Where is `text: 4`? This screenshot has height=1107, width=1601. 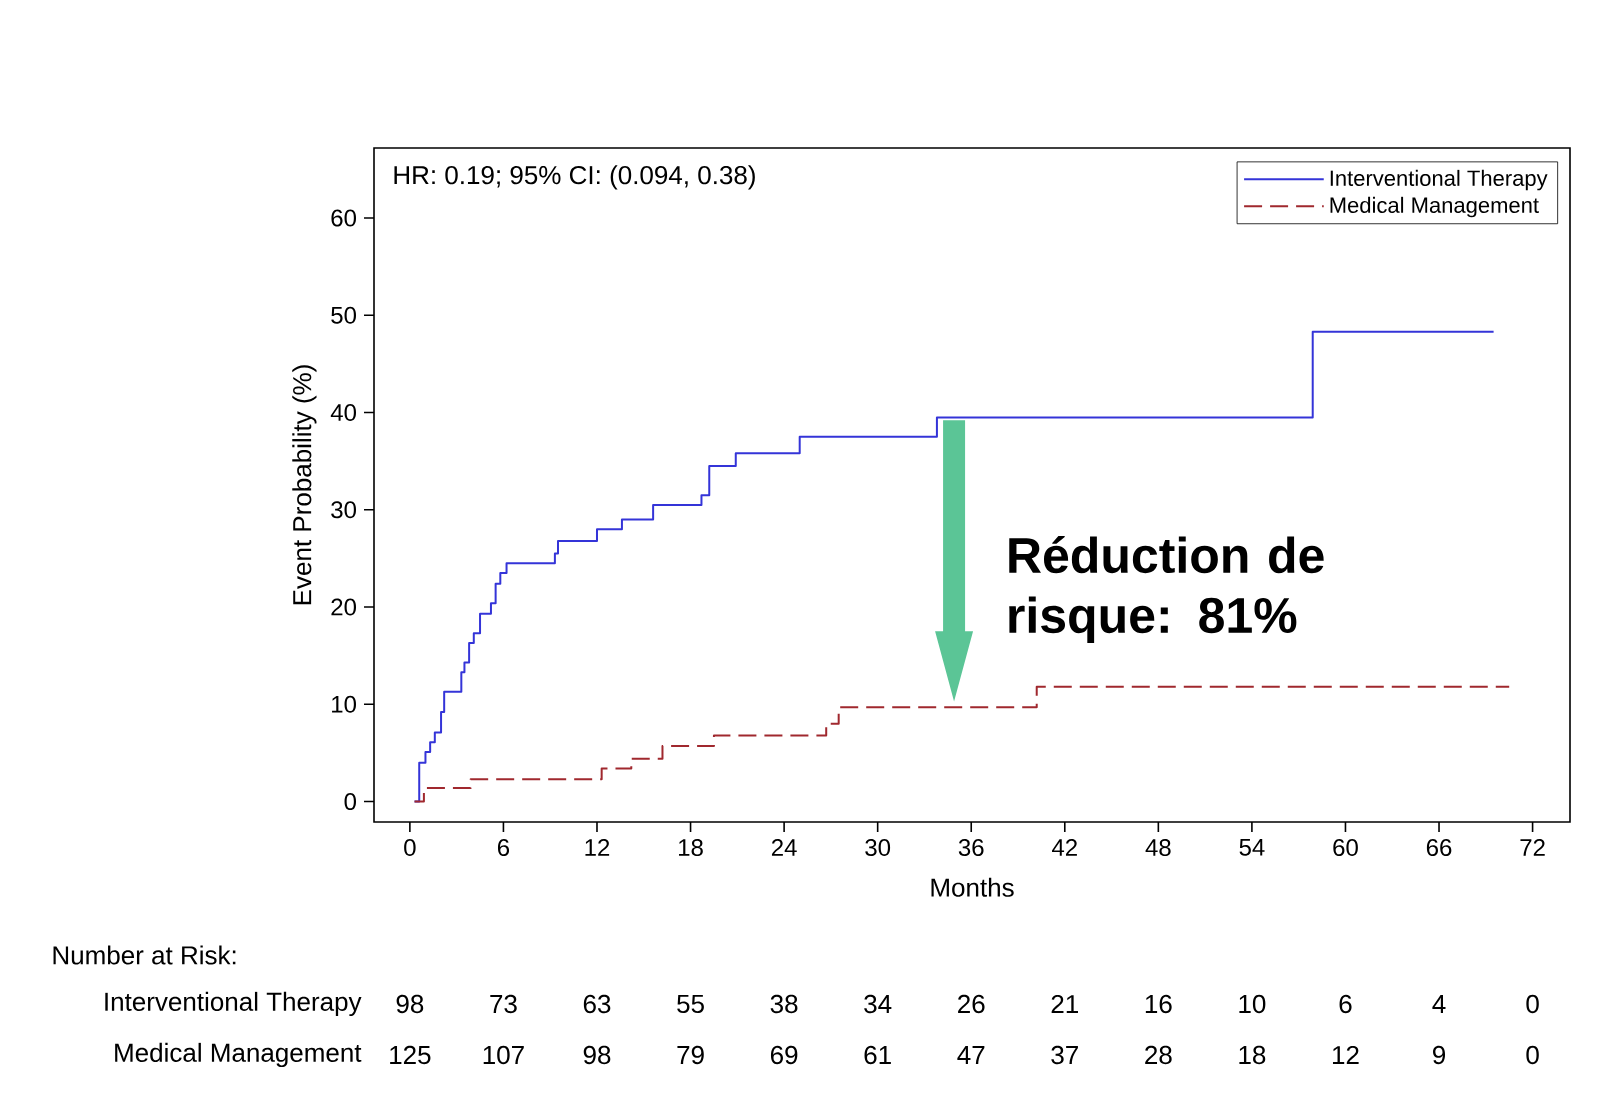 text: 4 is located at coordinates (1439, 1004).